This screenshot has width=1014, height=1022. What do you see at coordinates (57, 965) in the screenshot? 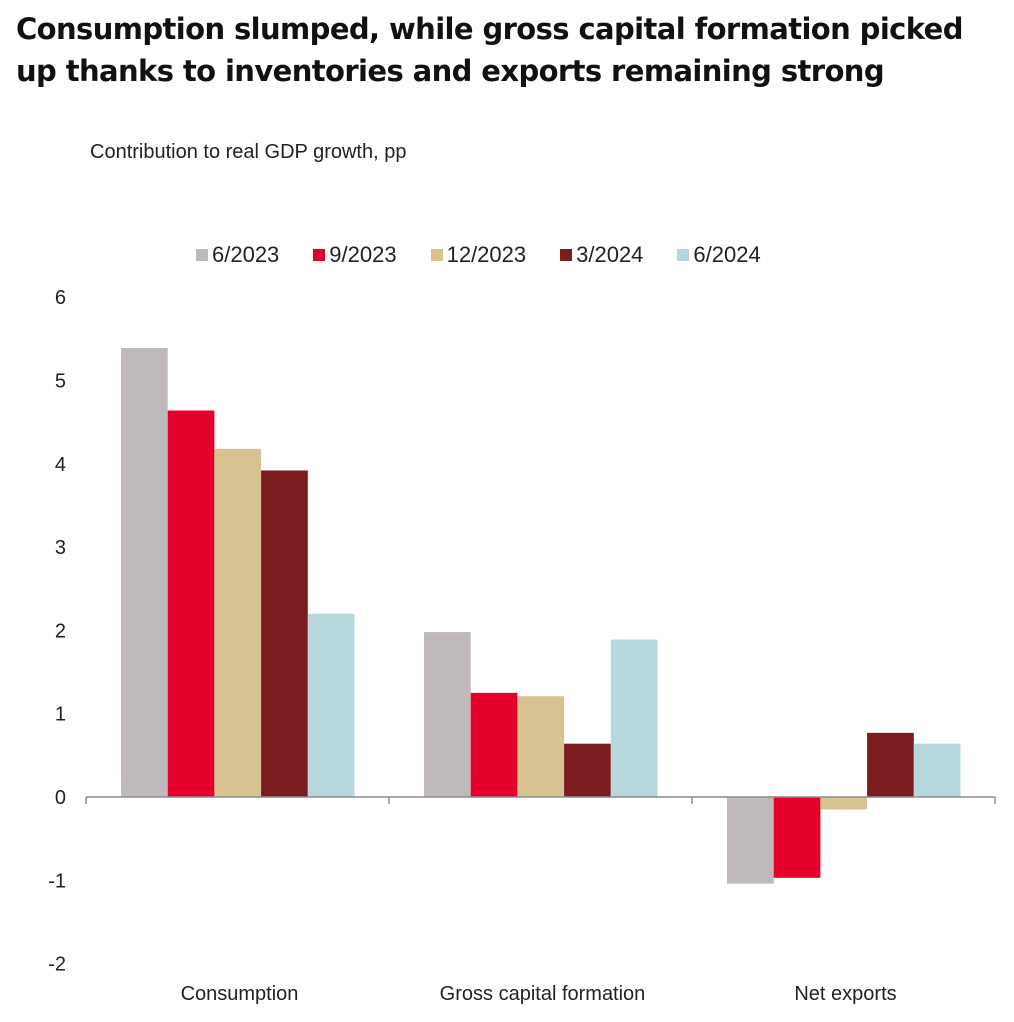
I see `y-tick-label: -2` at bounding box center [57, 965].